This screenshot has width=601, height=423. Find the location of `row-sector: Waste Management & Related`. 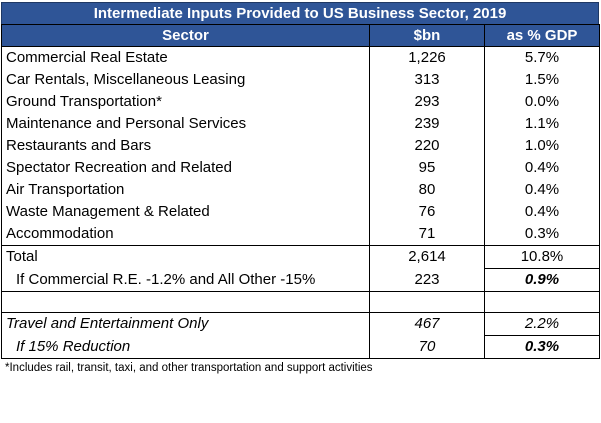

row-sector: Waste Management & Related is located at coordinates (185, 212).